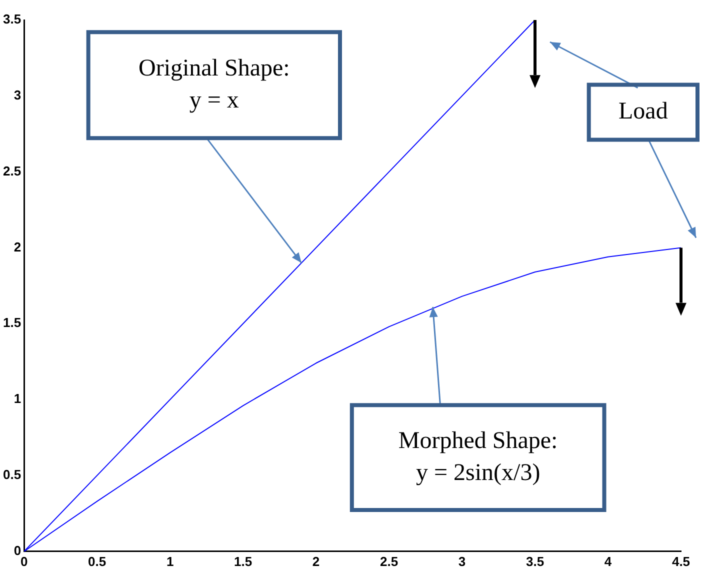 The height and width of the screenshot is (573, 701). What do you see at coordinates (643, 111) in the screenshot?
I see `annotation: Load` at bounding box center [643, 111].